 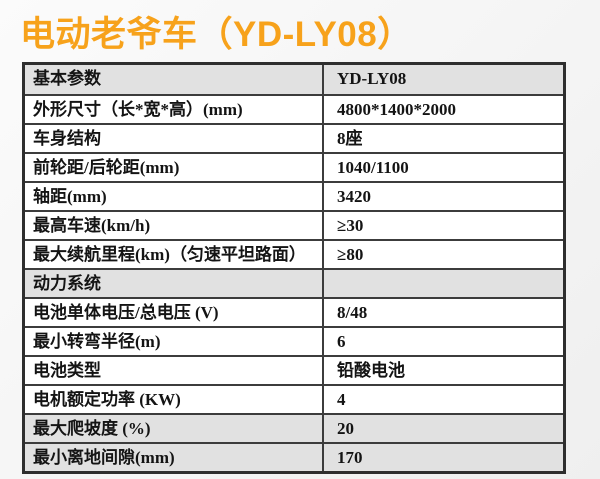 What do you see at coordinates (174, 457) in the screenshot?
I see `spec-label-cell: 最小离地间隙(mm)` at bounding box center [174, 457].